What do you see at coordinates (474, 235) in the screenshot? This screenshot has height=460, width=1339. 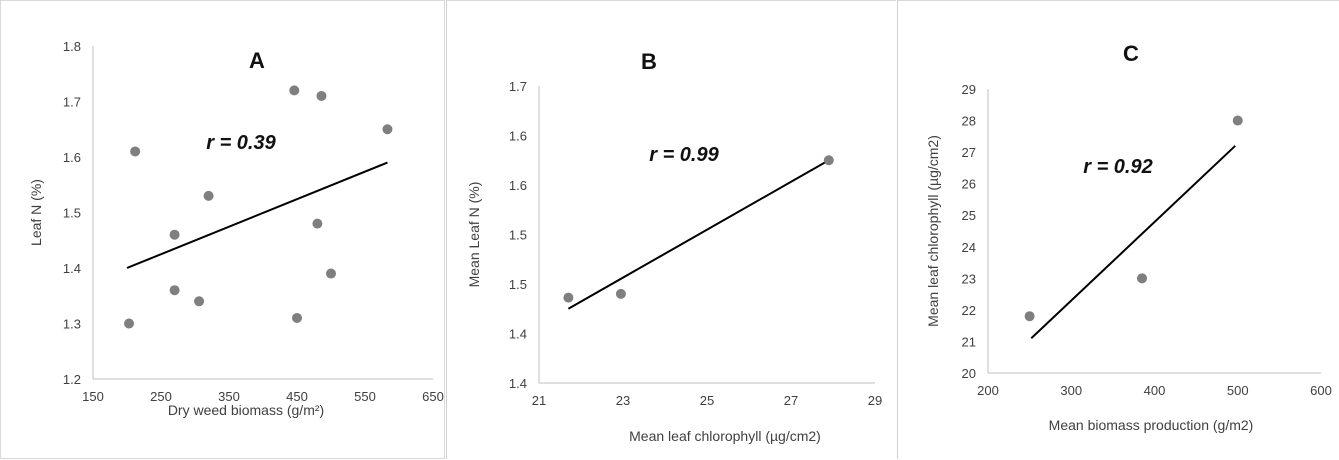 I see `y-axis-title: Mean Leaf N (%)` at bounding box center [474, 235].